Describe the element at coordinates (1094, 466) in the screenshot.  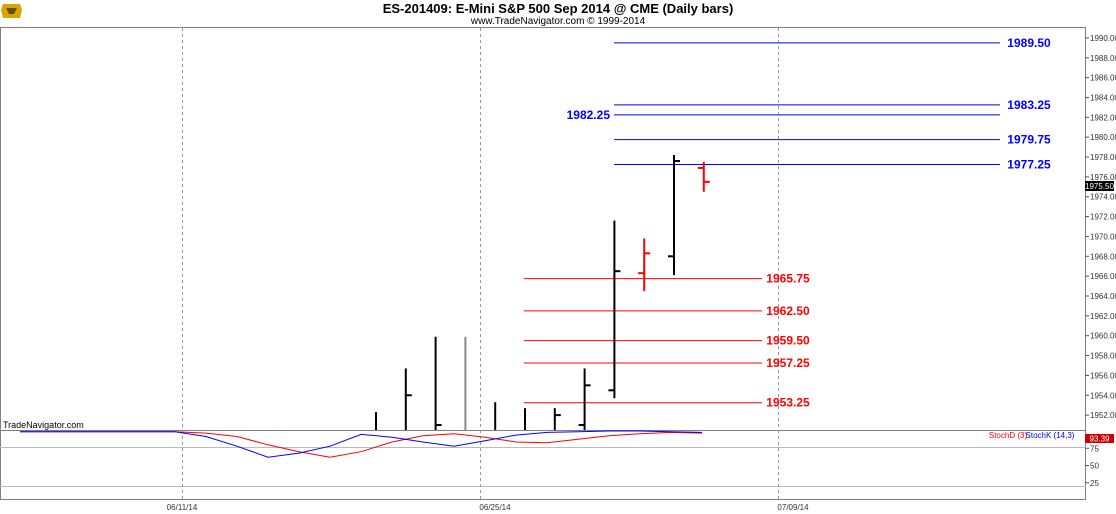
I see `stoch-tick-label: 50` at that location.